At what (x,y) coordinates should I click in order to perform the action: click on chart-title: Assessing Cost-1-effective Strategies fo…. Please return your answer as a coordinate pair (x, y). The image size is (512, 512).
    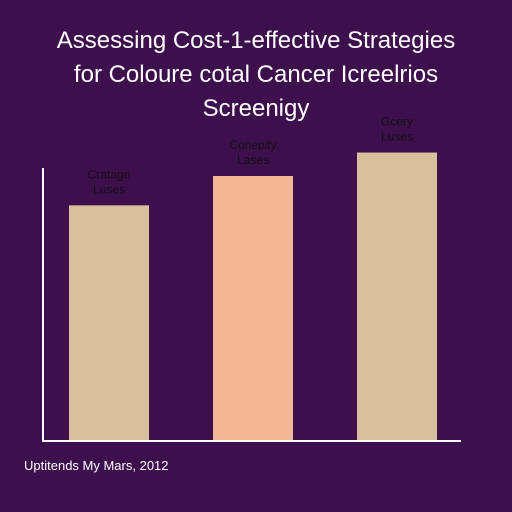
    Looking at the image, I should click on (256, 74).